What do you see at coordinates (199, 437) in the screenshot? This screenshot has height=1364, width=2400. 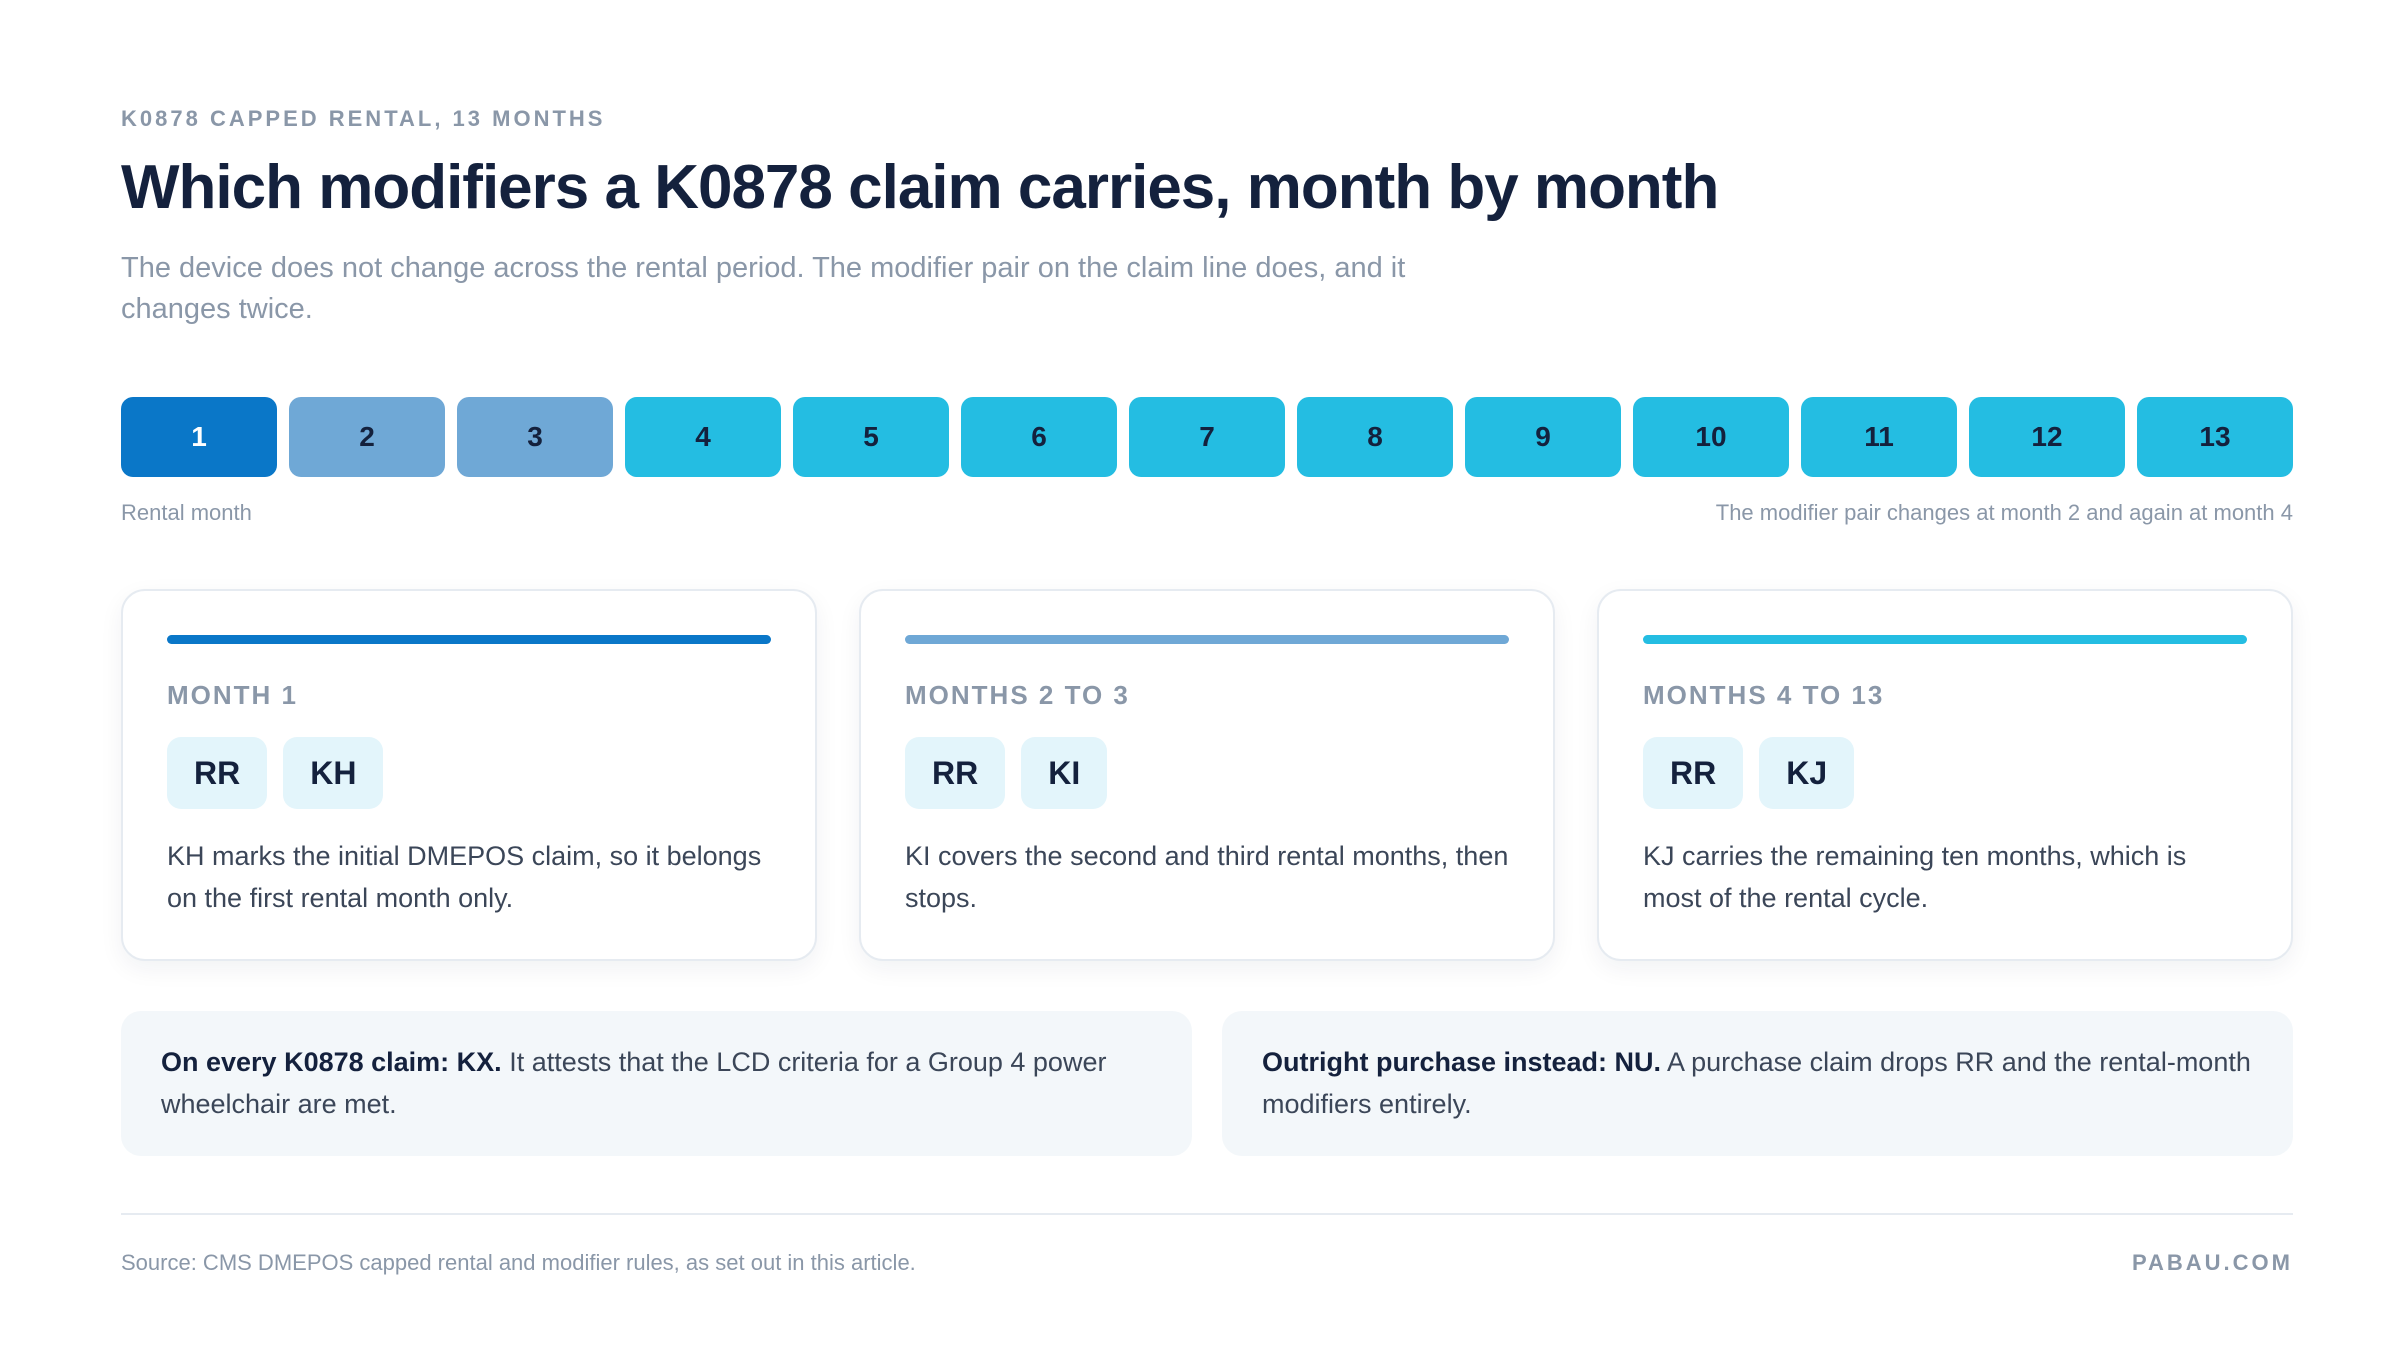 I see `month-cell-1: 1` at bounding box center [199, 437].